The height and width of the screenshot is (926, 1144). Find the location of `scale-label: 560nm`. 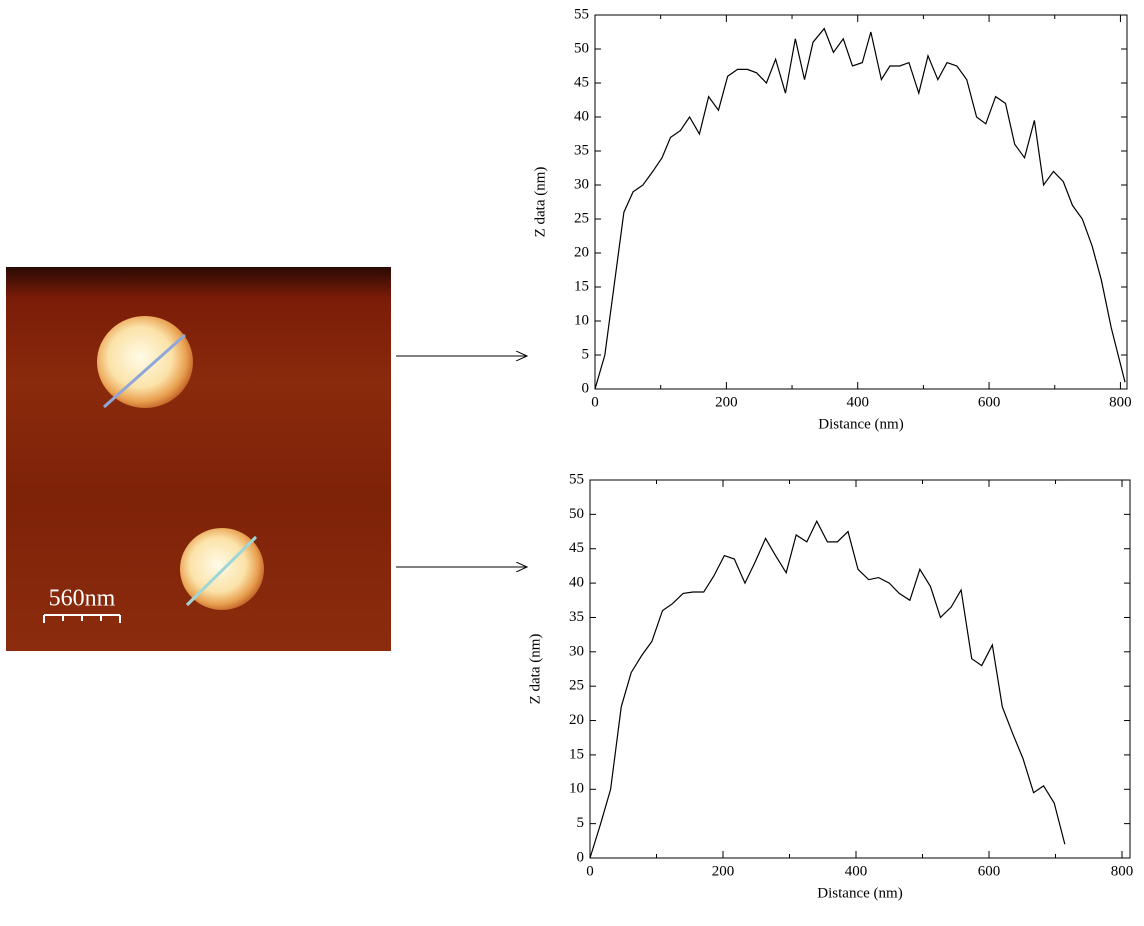

scale-label: 560nm is located at coordinates (82, 599).